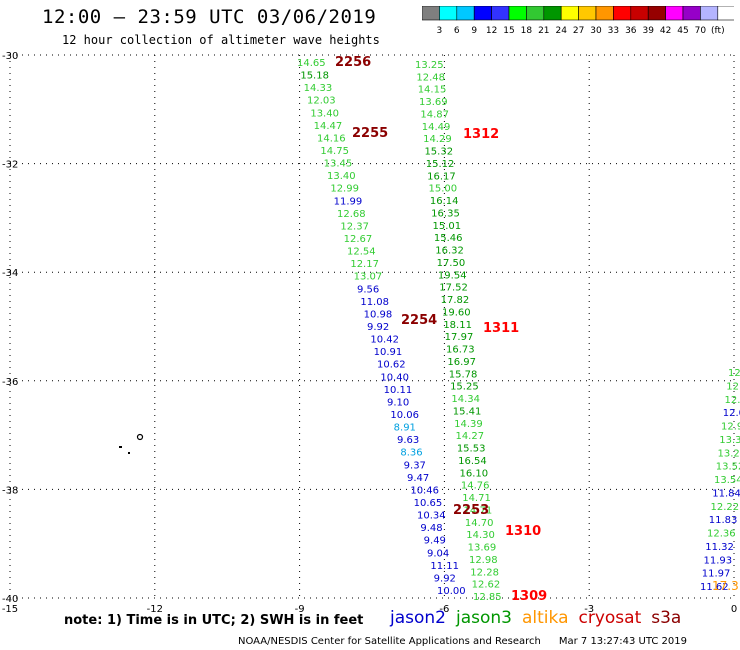 The height and width of the screenshot is (650, 740). What do you see at coordinates (610, 618) in the screenshot?
I see `legend-cryosat: cryosat` at bounding box center [610, 618].